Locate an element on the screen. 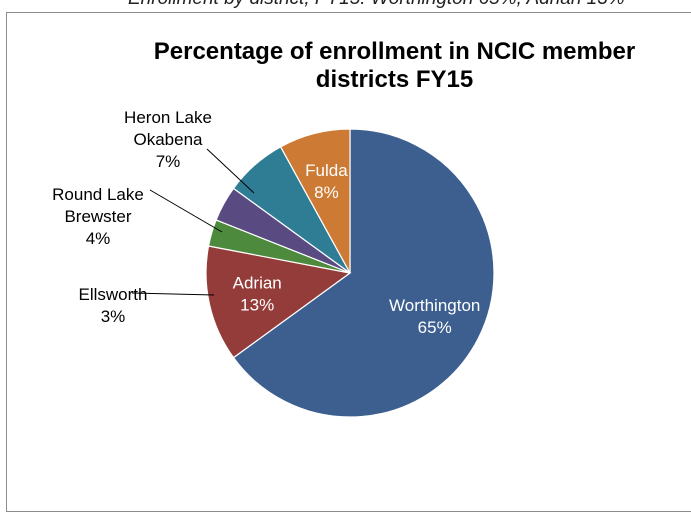 The image size is (691, 512). slice-label: Round Lake Brewster 4% is located at coordinates (98, 216).